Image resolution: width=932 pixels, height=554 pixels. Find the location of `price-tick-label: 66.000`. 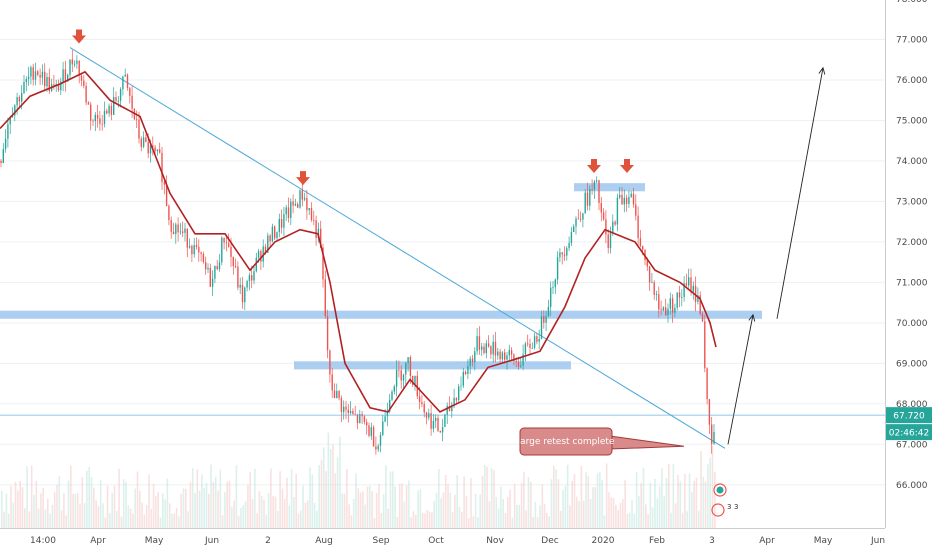

price-tick-label: 66.000 is located at coordinates (912, 486).